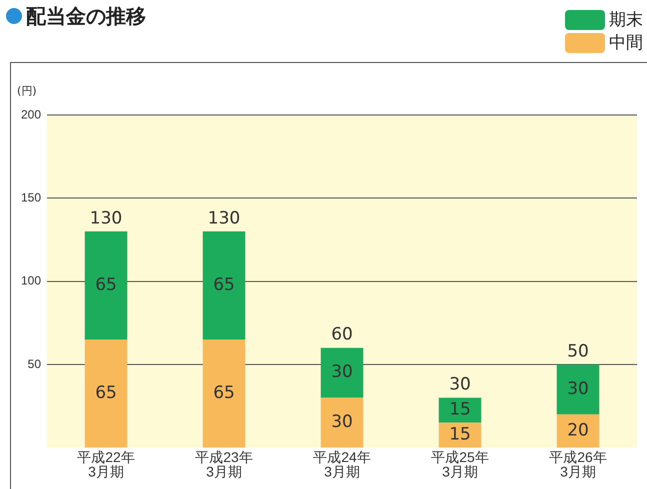 The height and width of the screenshot is (489, 647). Describe the element at coordinates (31, 281) in the screenshot. I see `y-tick-label: 100` at that location.